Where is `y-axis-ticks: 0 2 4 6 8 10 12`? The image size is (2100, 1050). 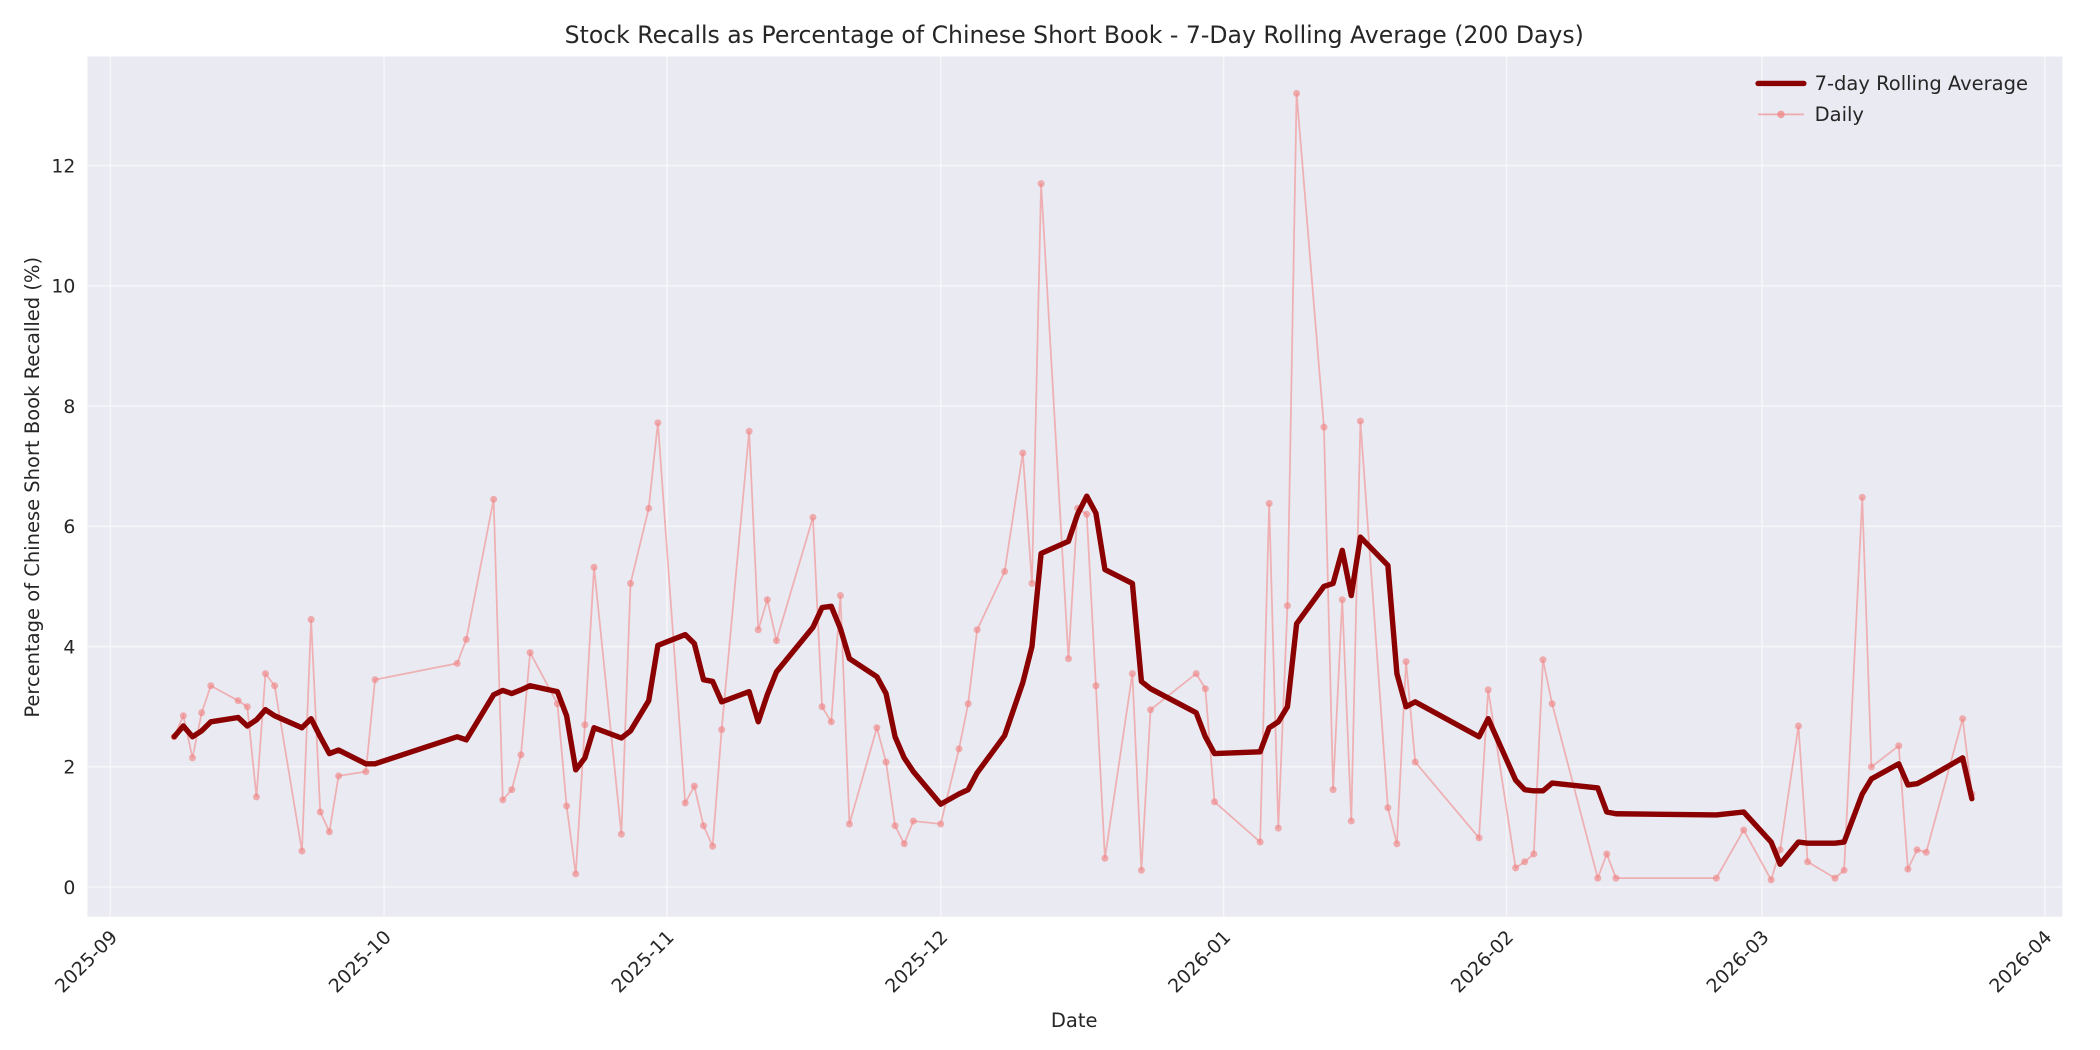
y-axis-ticks: 0 2 4 6 8 10 12 is located at coordinates (63, 527).